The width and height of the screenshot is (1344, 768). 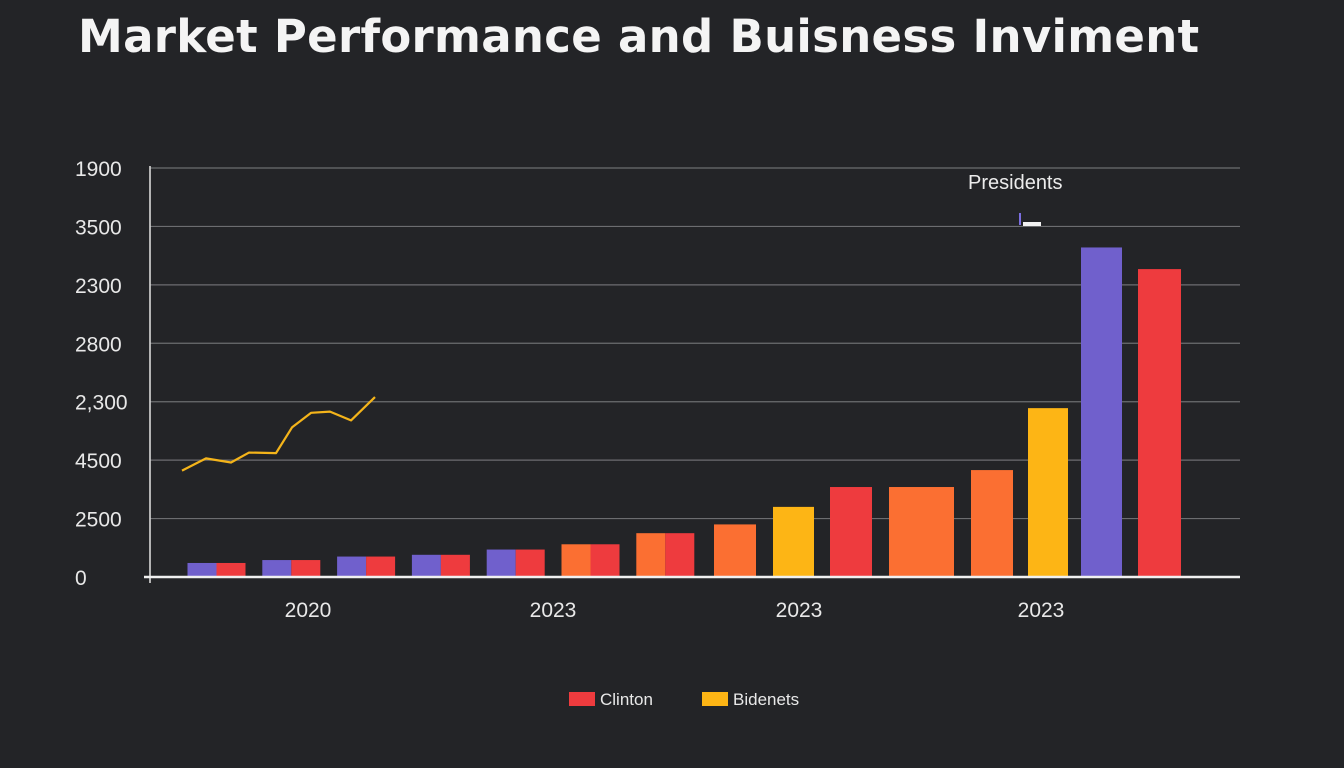 I want to click on legend-item-clinton: Clinton, so click(x=611, y=699).